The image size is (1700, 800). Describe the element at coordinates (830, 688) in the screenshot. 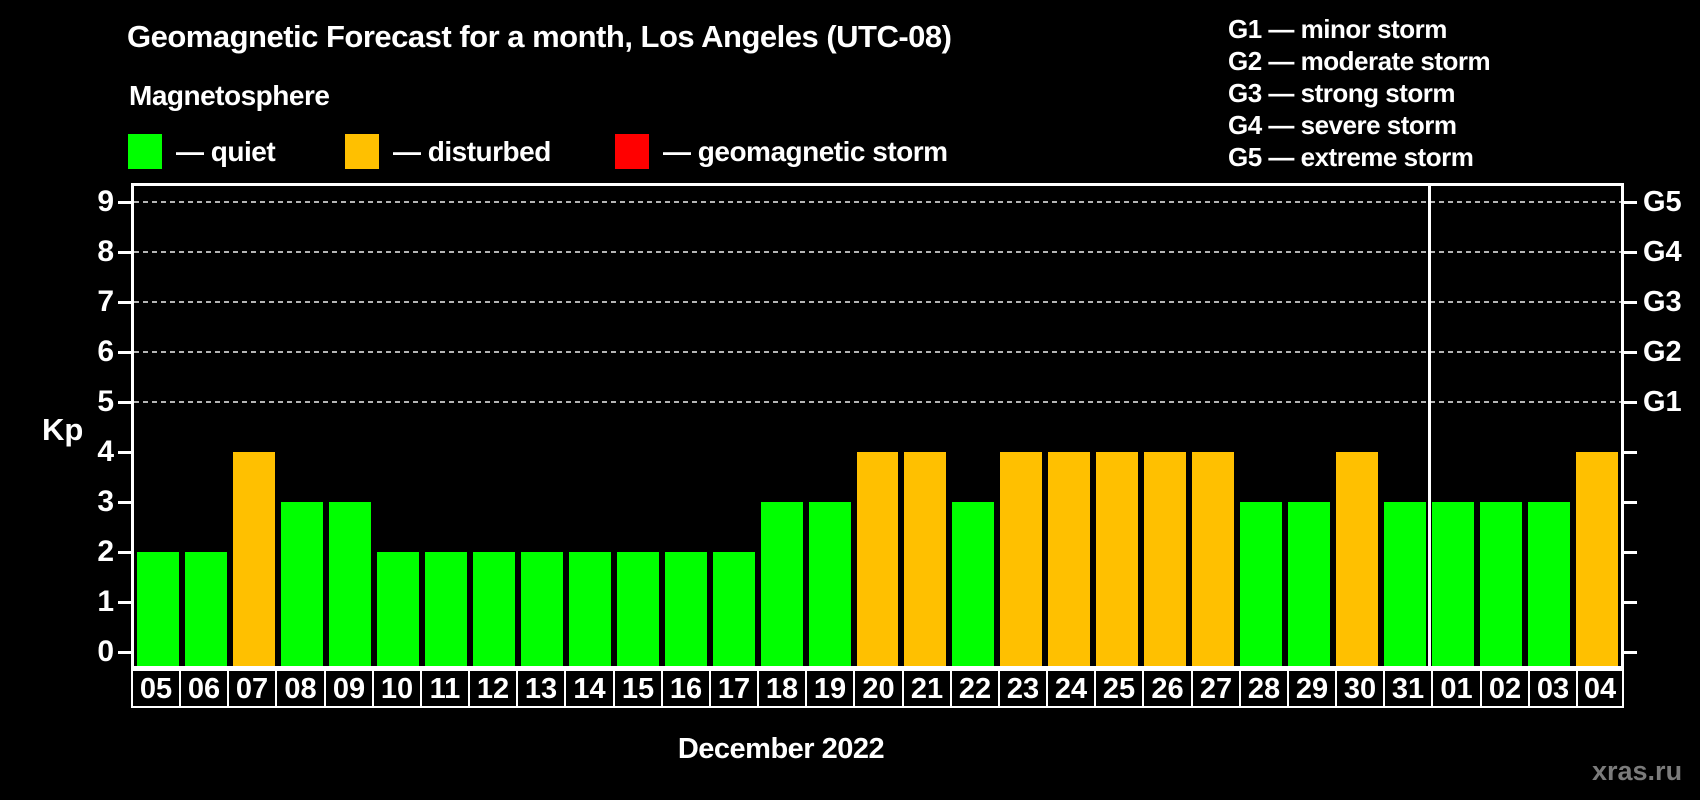

I see `day-label-19: 19` at that location.